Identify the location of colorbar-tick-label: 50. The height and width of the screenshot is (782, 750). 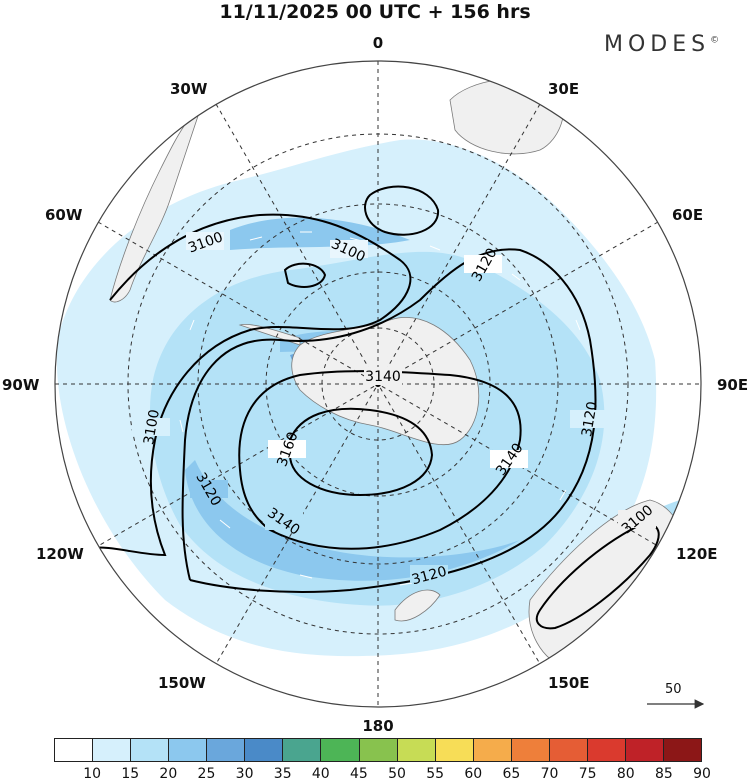
(397, 774).